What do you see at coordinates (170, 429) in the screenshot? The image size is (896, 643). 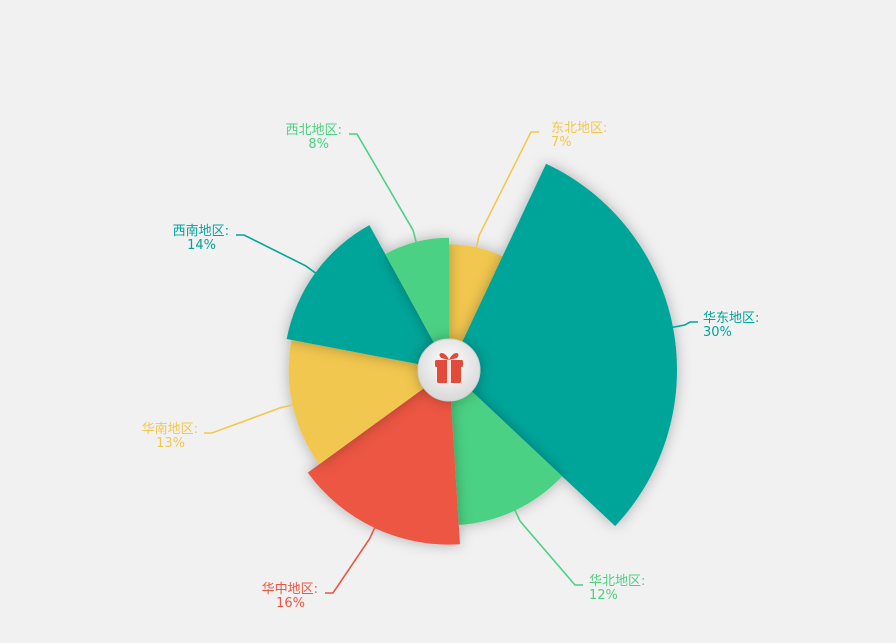 I see `slice-label-4: 华南地区:` at bounding box center [170, 429].